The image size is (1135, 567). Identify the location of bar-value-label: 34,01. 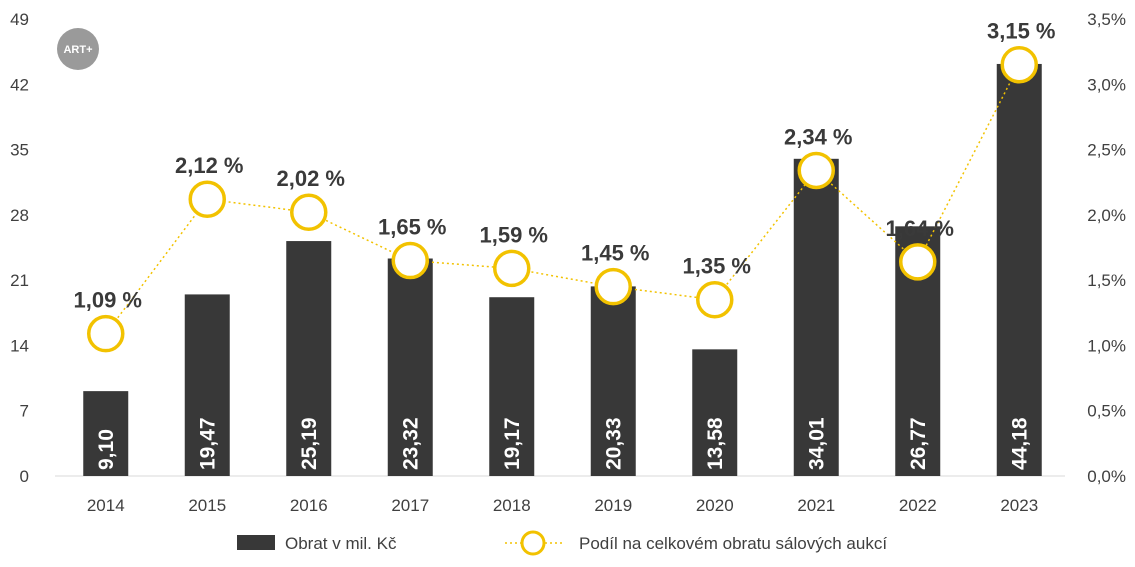
(816, 443).